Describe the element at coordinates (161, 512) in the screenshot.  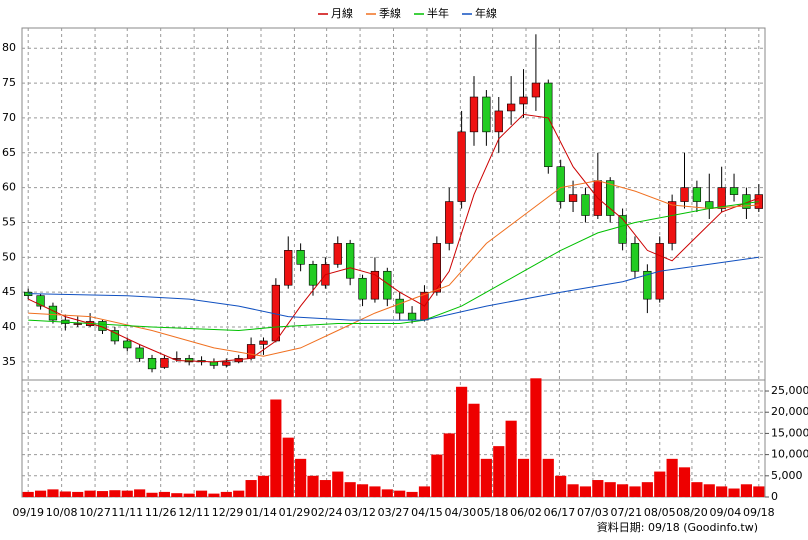
I see `x-tick-label: 11/26` at that location.